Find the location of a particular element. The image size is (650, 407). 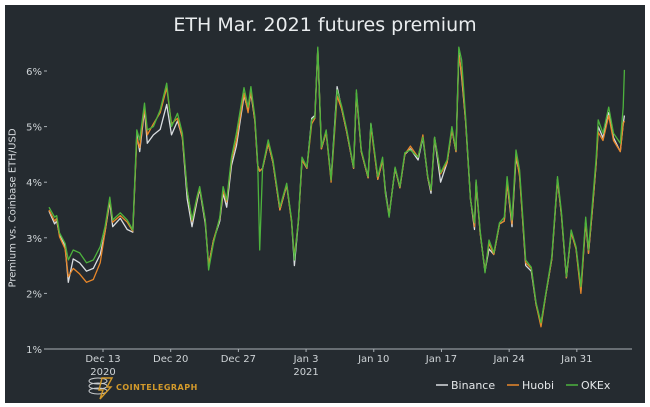

legend-label: Huobi is located at coordinates (538, 385).